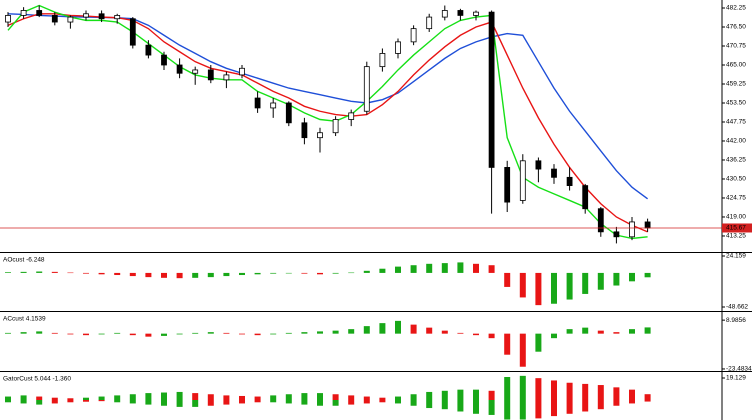 The width and height of the screenshot is (752, 420). I want to click on last-price-label: 415.67, so click(736, 228).